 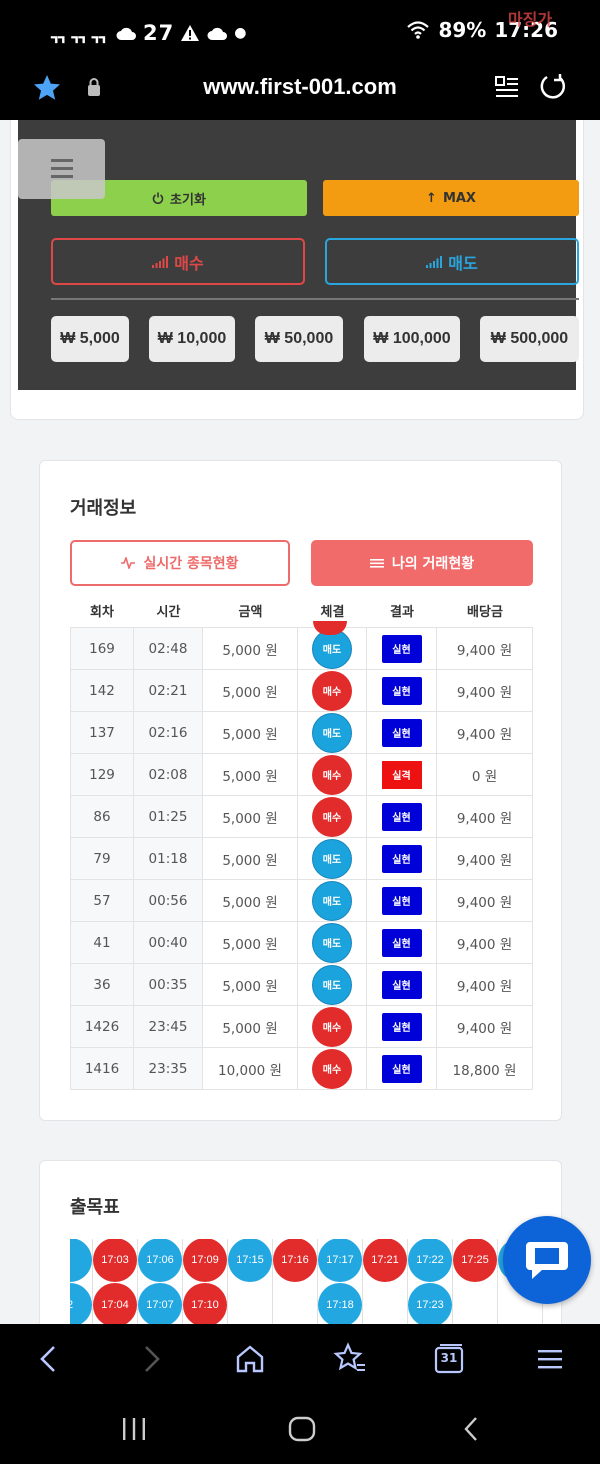 I want to click on reader-icon, so click(x=507, y=87).